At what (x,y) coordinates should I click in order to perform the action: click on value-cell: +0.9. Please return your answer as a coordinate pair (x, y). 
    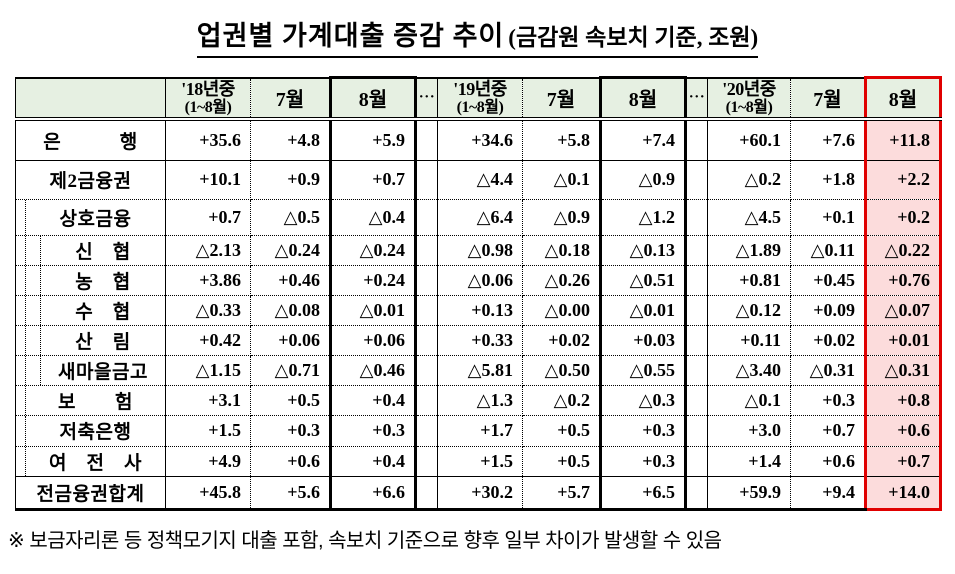
    Looking at the image, I should click on (290, 180).